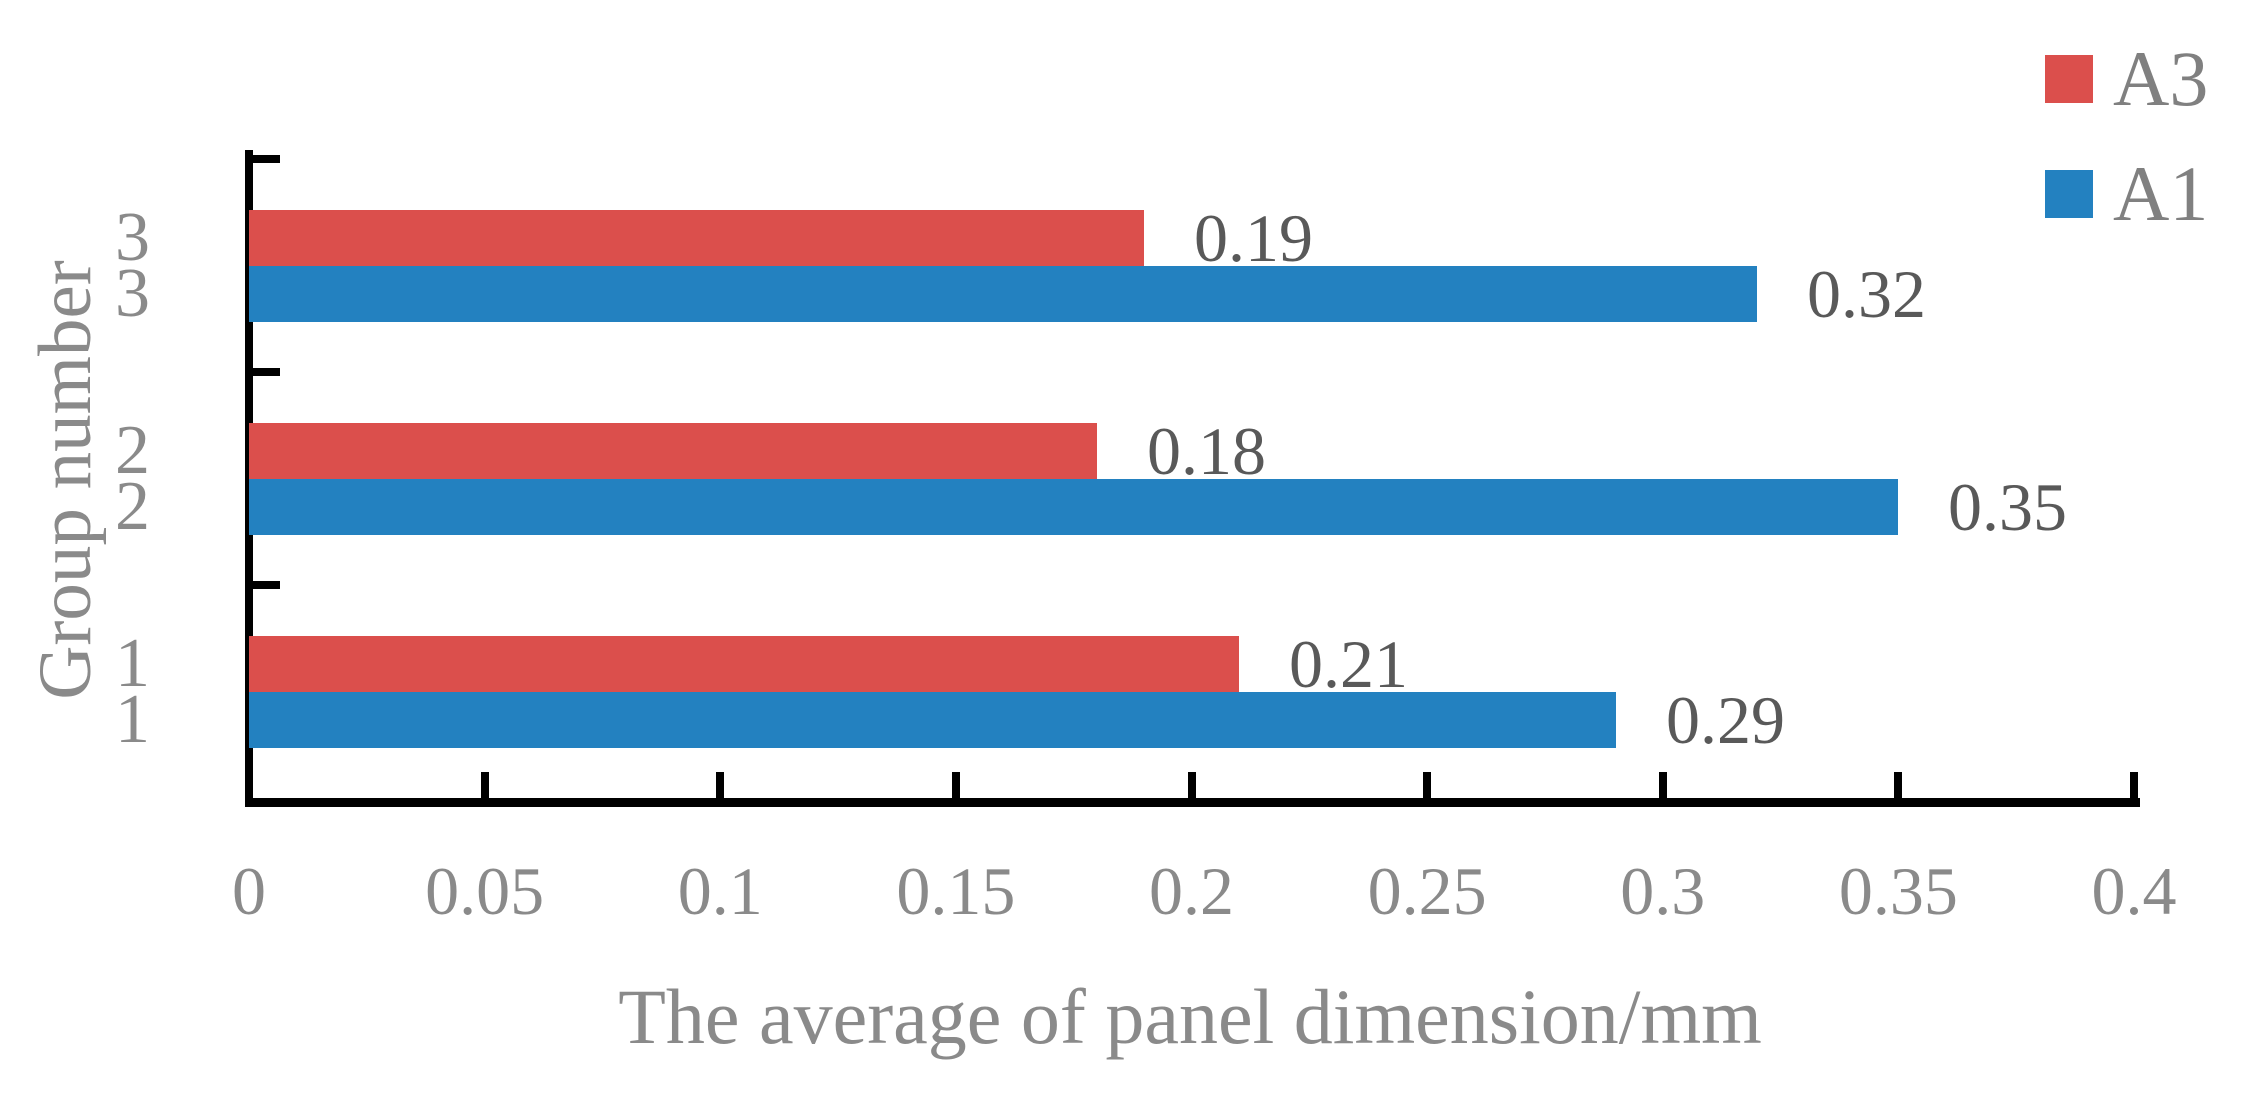  Describe the element at coordinates (1206, 451) in the screenshot. I see `bar-value-label: 0.18` at that location.